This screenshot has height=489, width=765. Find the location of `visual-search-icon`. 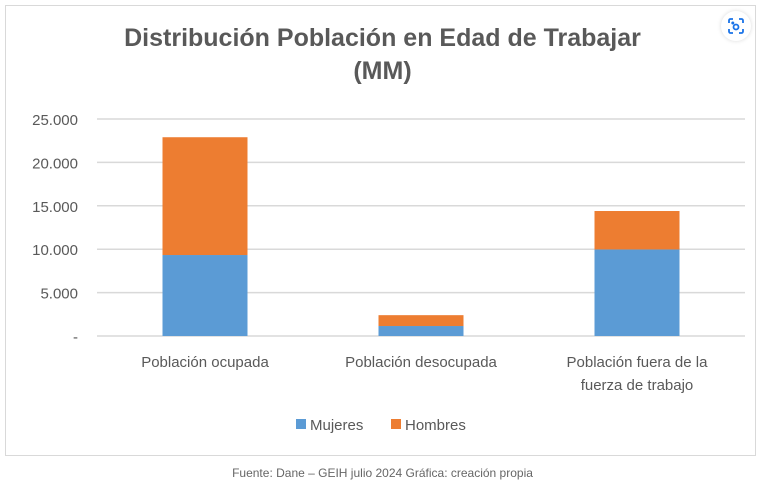

visual-search-icon is located at coordinates (736, 26).